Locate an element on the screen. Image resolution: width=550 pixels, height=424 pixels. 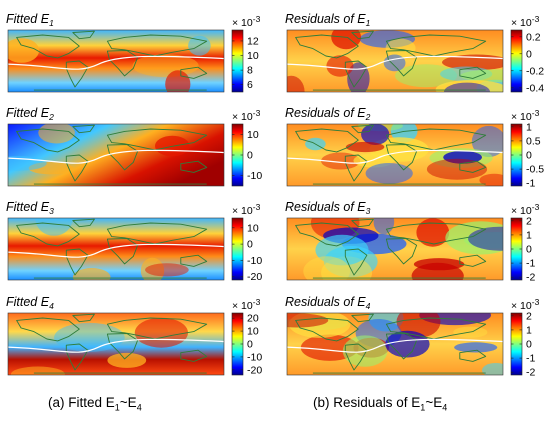
colorbar-tick-label: -0.5 is located at coordinates (535, 170).